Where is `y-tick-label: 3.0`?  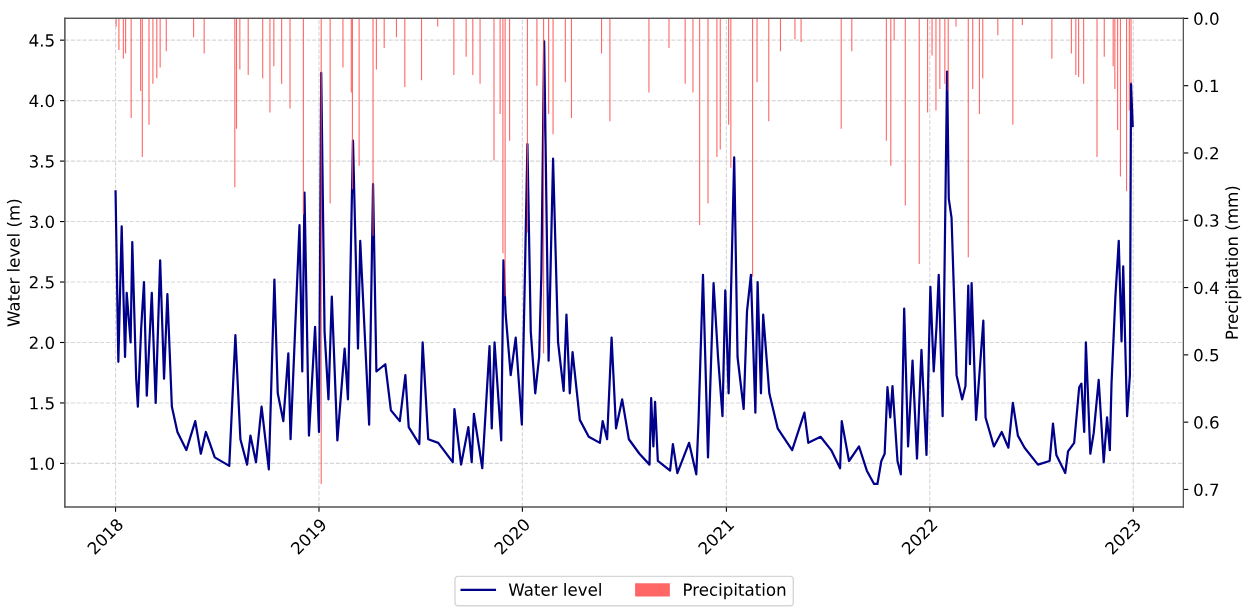
y-tick-label: 3.0 is located at coordinates (42, 222).